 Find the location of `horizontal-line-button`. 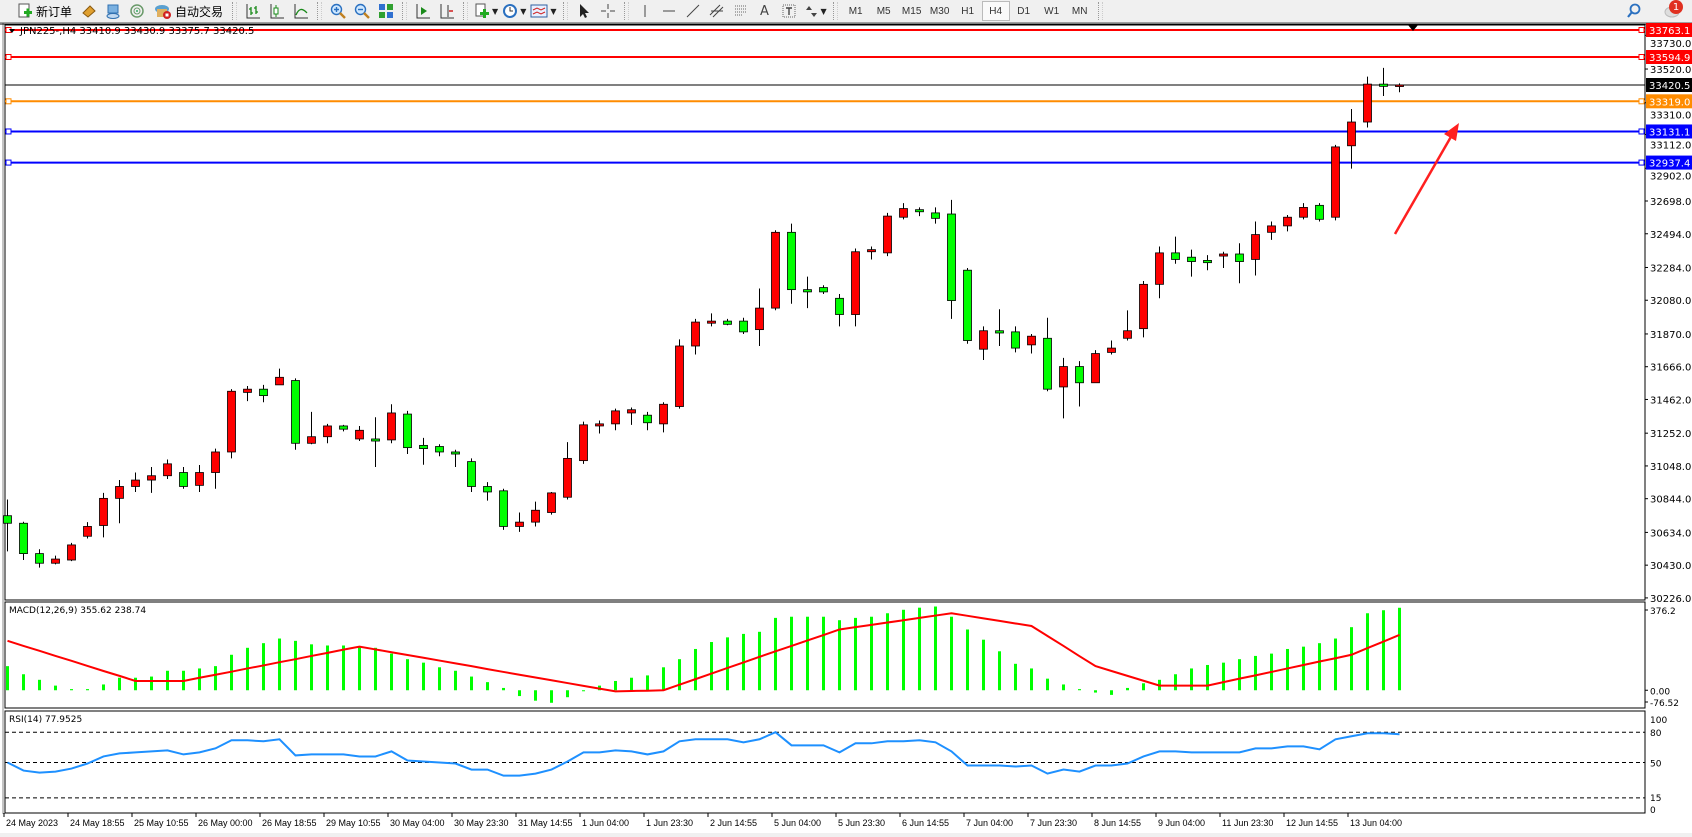

horizontal-line-button is located at coordinates (669, 11).